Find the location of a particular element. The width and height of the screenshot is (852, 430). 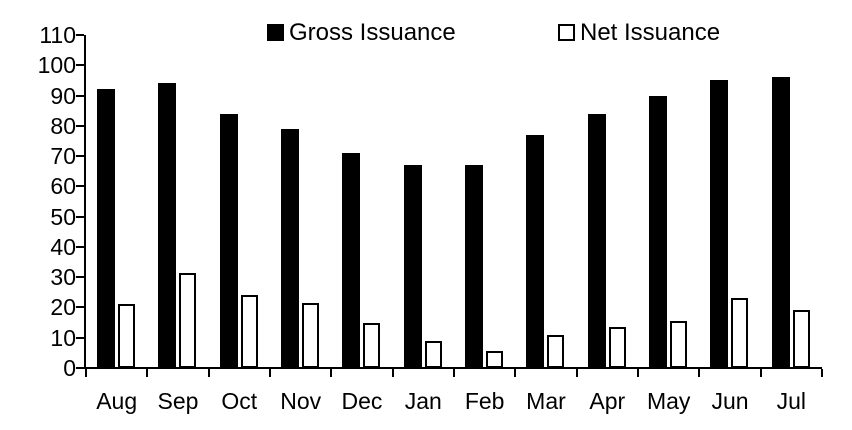

legend-label-net-issuance: Net Issuance is located at coordinates (650, 32).